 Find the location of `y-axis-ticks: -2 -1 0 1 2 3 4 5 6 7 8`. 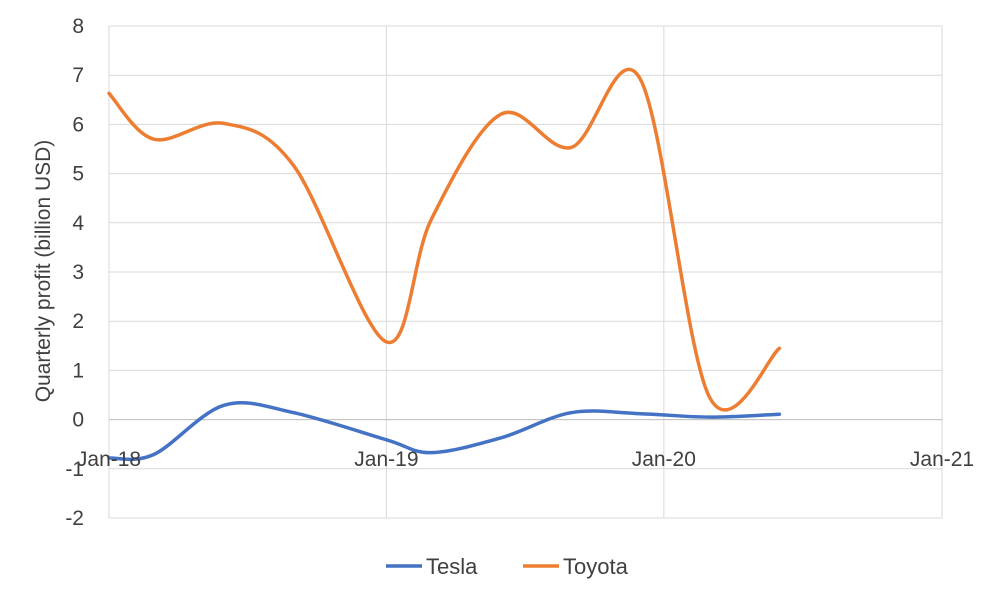

y-axis-ticks: -2 -1 0 1 2 3 4 5 6 7 8 is located at coordinates (74, 272).